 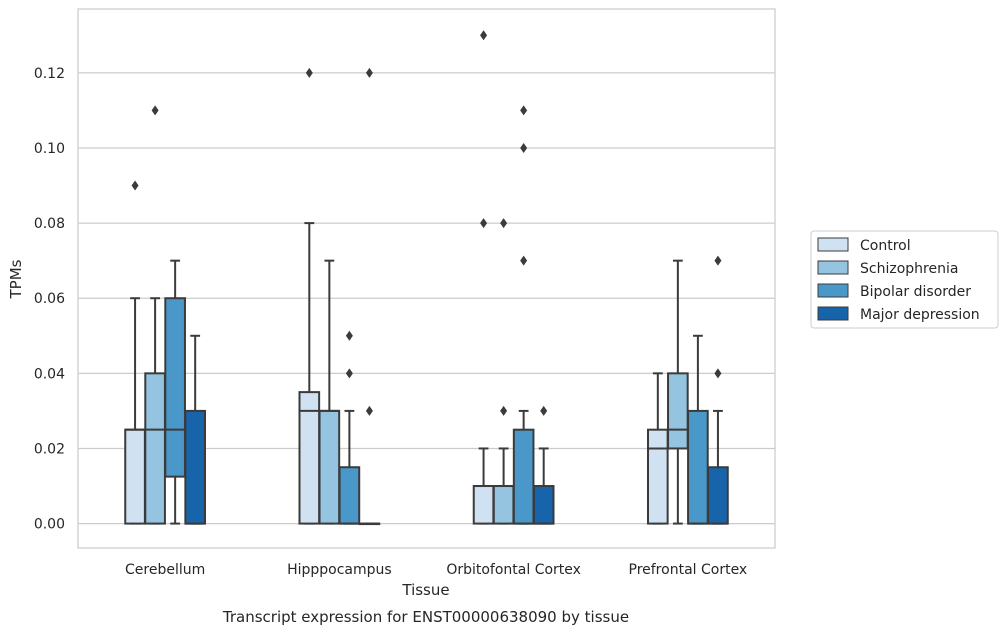 I want to click on x-tick-label: Cerebellum, so click(x=165, y=570).